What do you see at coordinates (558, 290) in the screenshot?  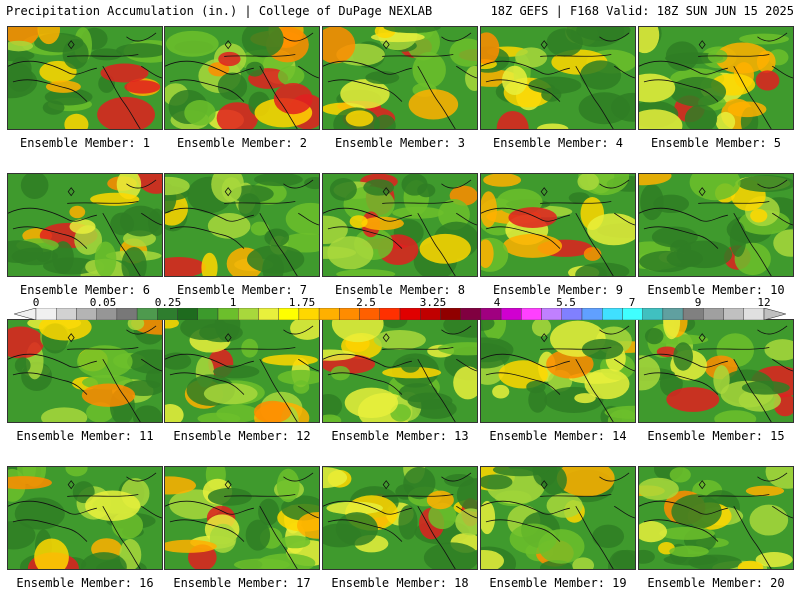 I see `ensemble-member-label: Ensemble Member: 9` at bounding box center [558, 290].